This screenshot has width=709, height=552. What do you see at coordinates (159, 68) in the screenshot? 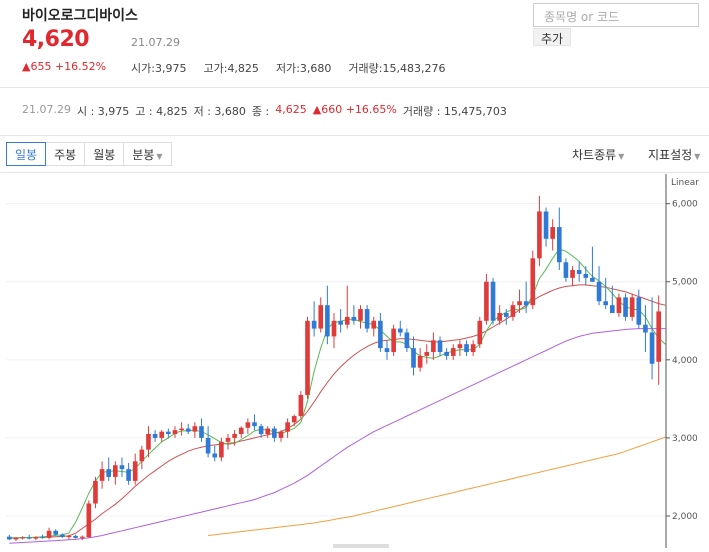
I see `stat-open: 시가:3,975` at bounding box center [159, 68].